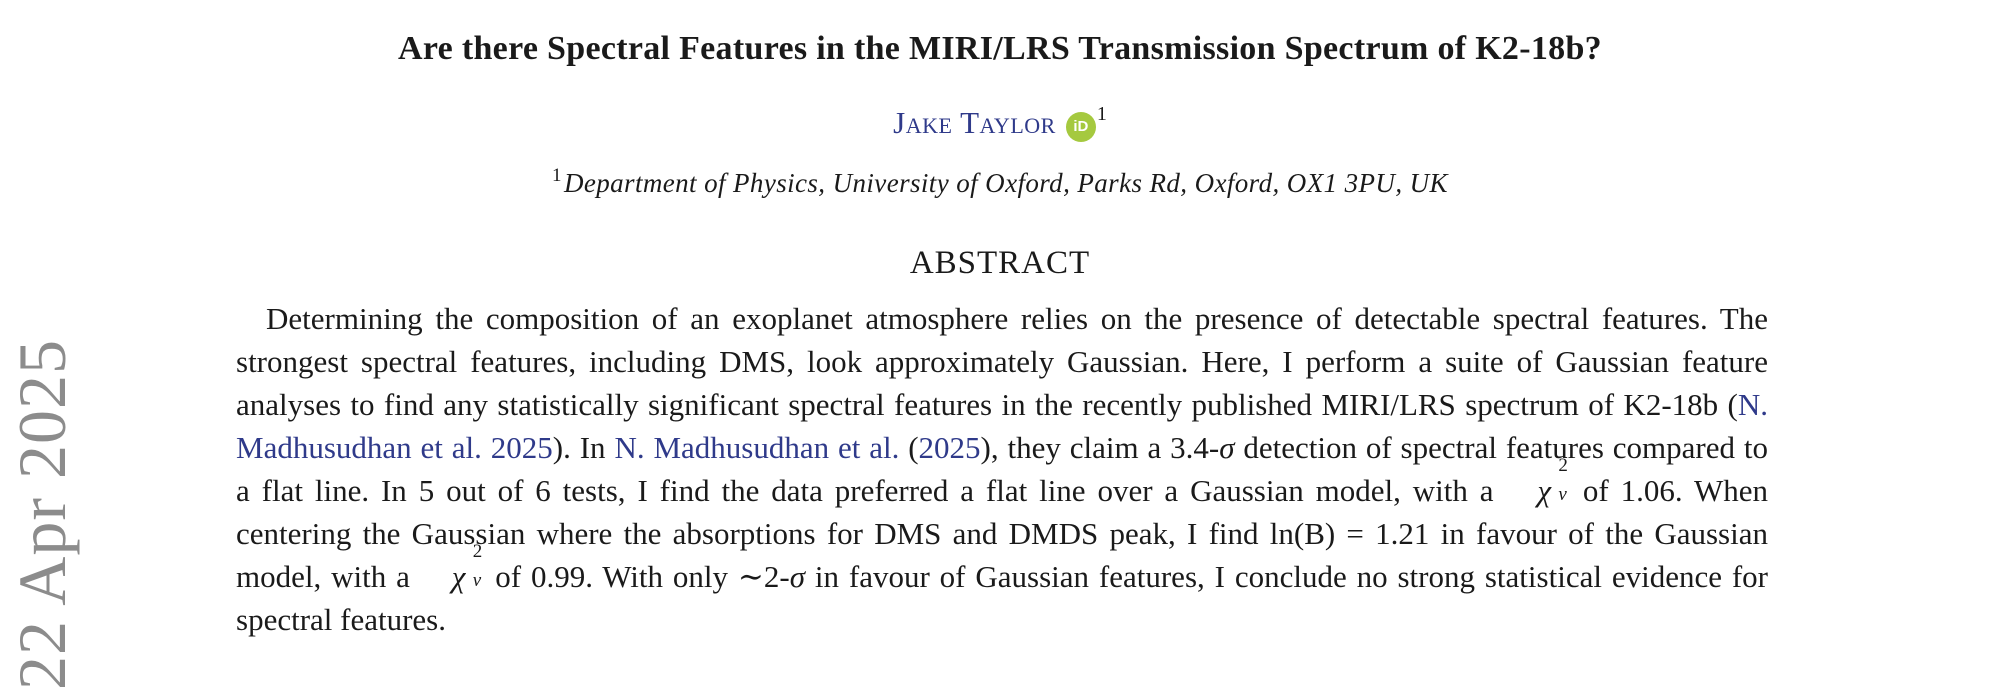  I want to click on abstract-segment: of 0.99. With only ∼2-, so click(637, 576).